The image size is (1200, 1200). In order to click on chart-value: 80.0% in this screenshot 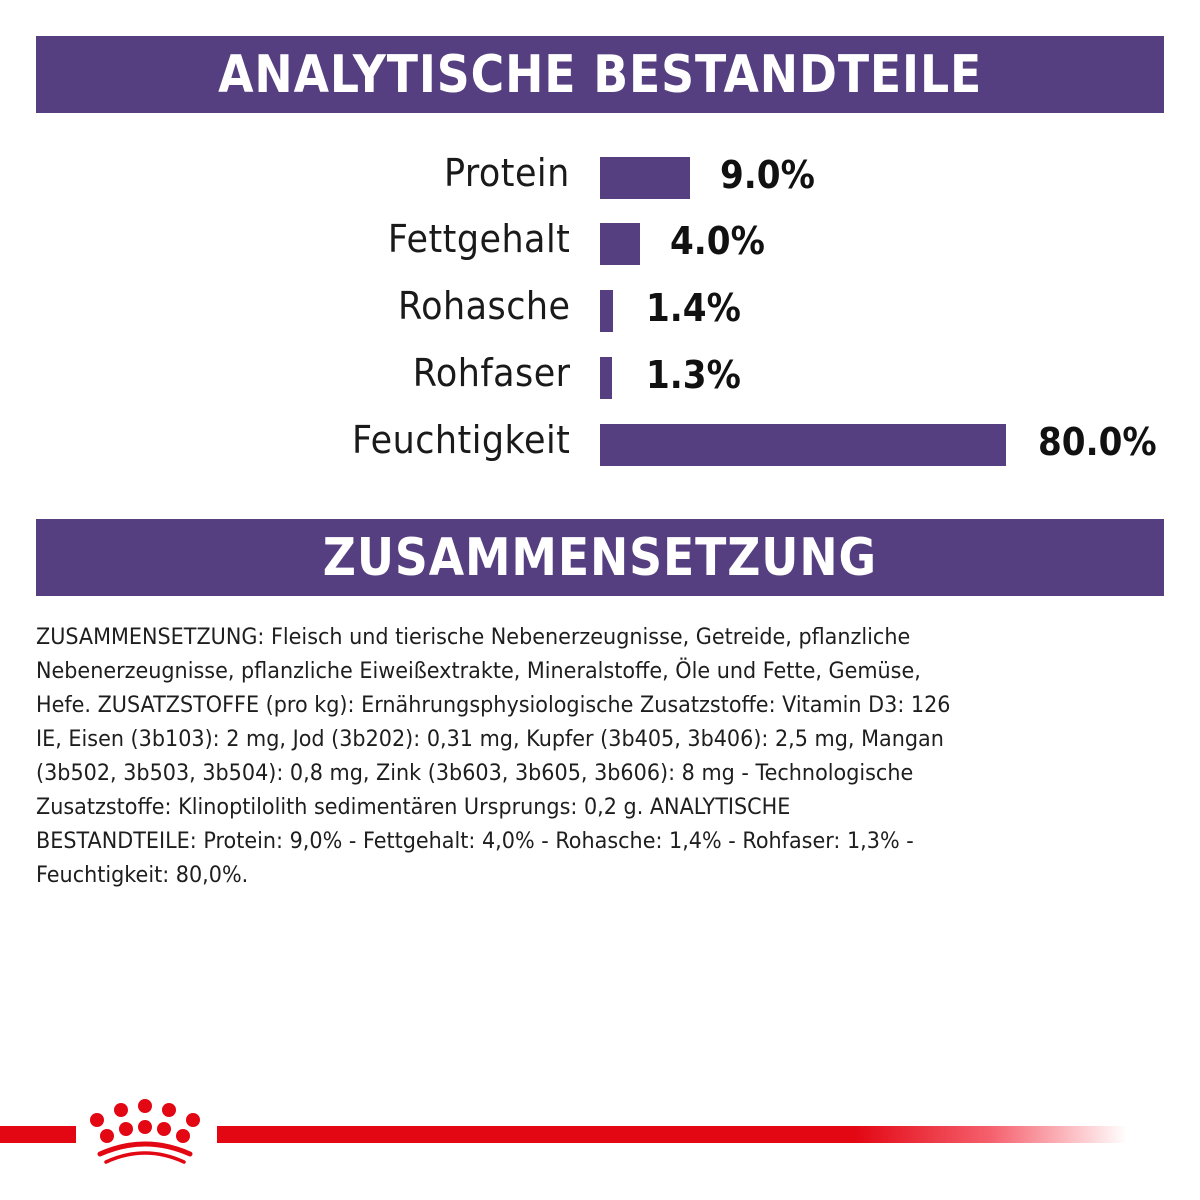, I will do `click(1097, 442)`.